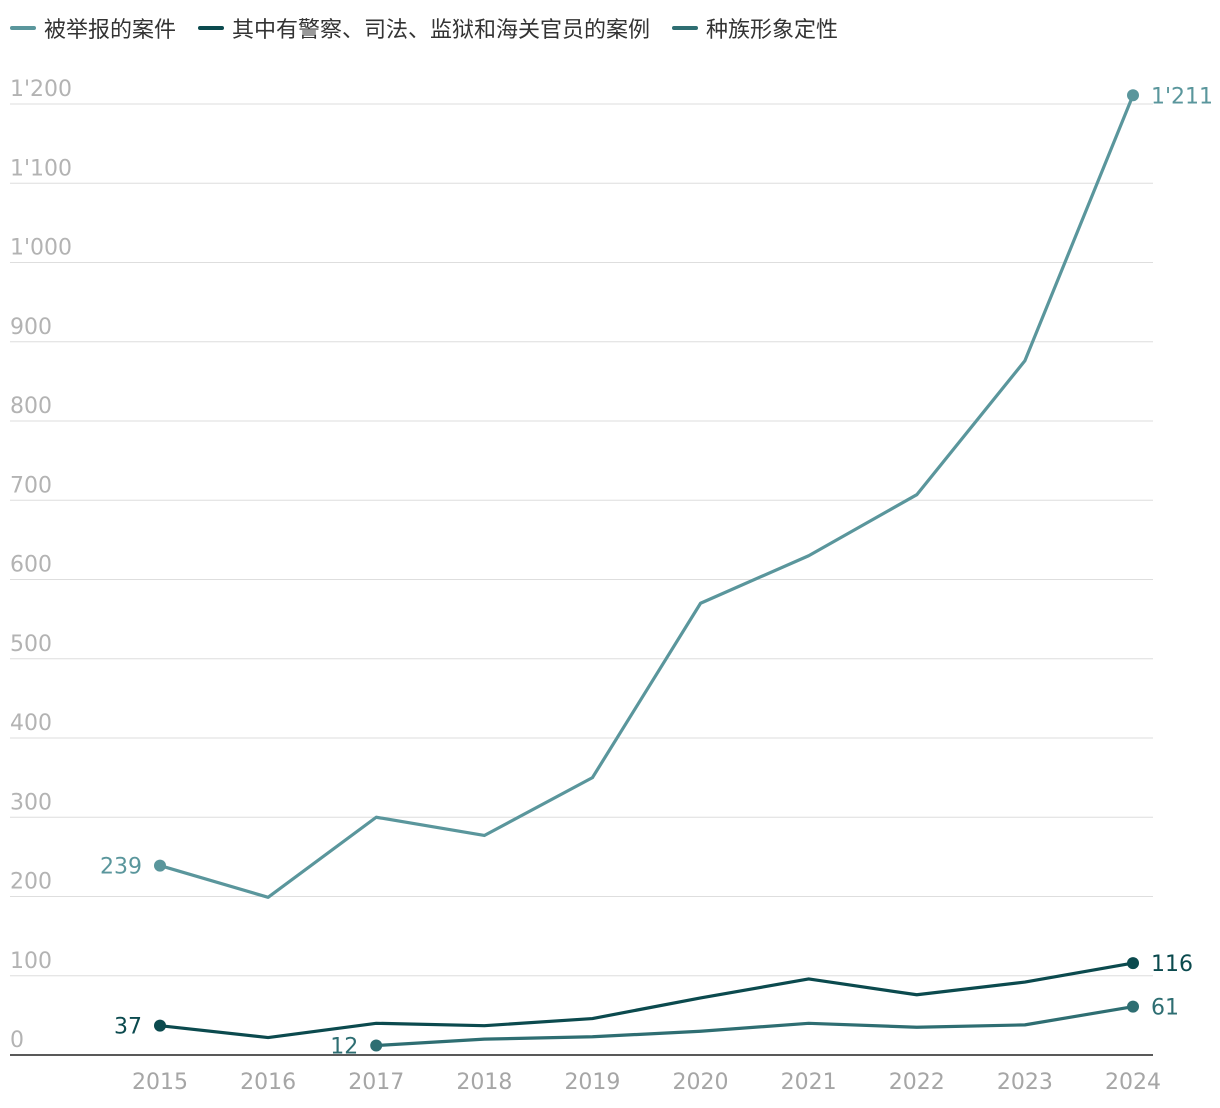  What do you see at coordinates (809, 1082) in the screenshot?
I see `x-tick-label: 2021` at bounding box center [809, 1082].